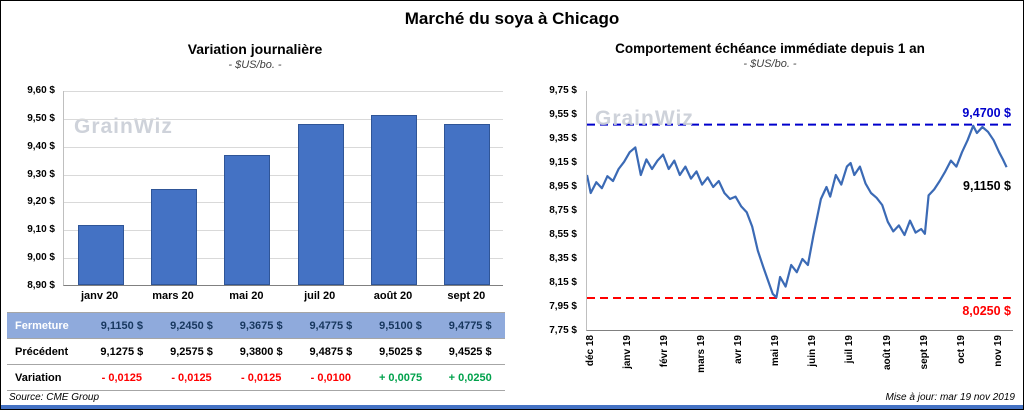 This screenshot has width=1024, height=410. What do you see at coordinates (54, 397) in the screenshot?
I see `footer-source: Source: CME Group` at bounding box center [54, 397].